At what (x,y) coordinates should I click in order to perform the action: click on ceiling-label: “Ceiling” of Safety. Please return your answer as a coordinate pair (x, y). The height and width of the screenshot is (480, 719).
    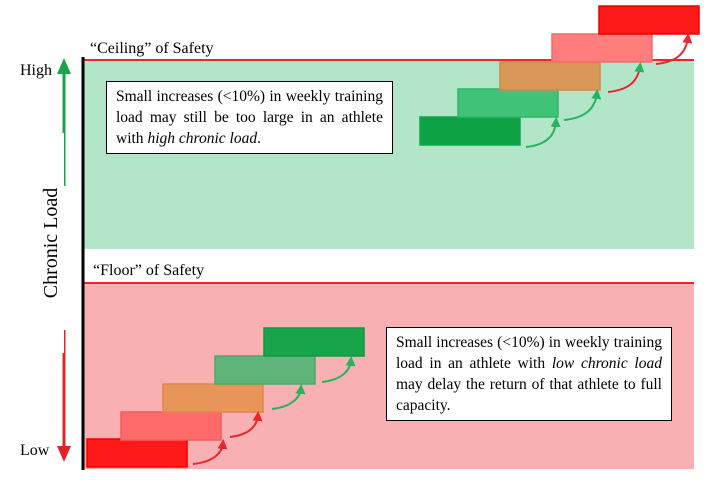
    Looking at the image, I should click on (152, 48).